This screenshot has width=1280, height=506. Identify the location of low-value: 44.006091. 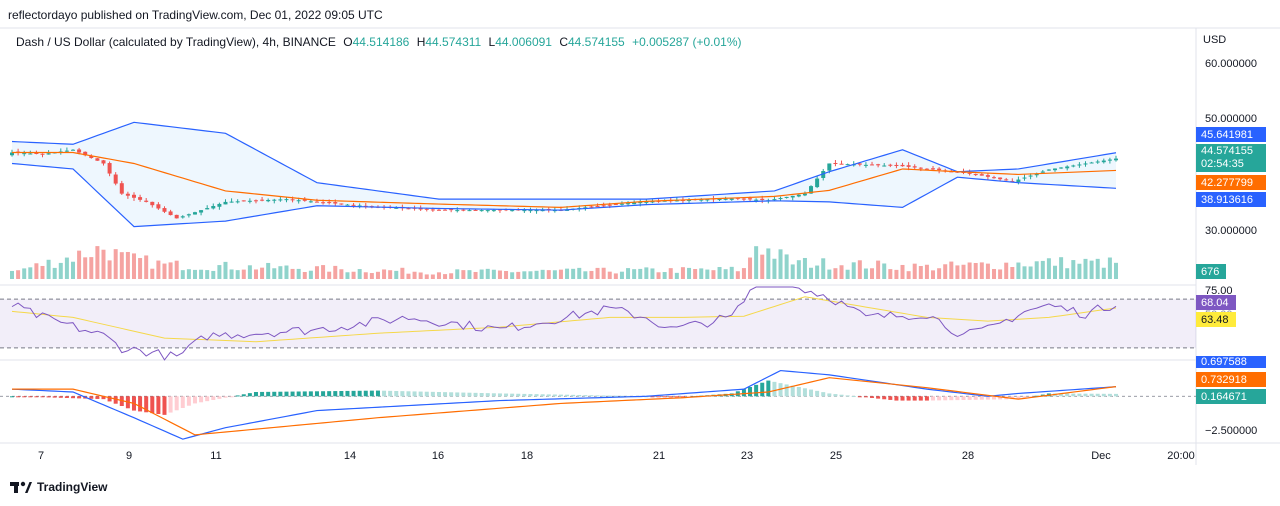
(523, 42).